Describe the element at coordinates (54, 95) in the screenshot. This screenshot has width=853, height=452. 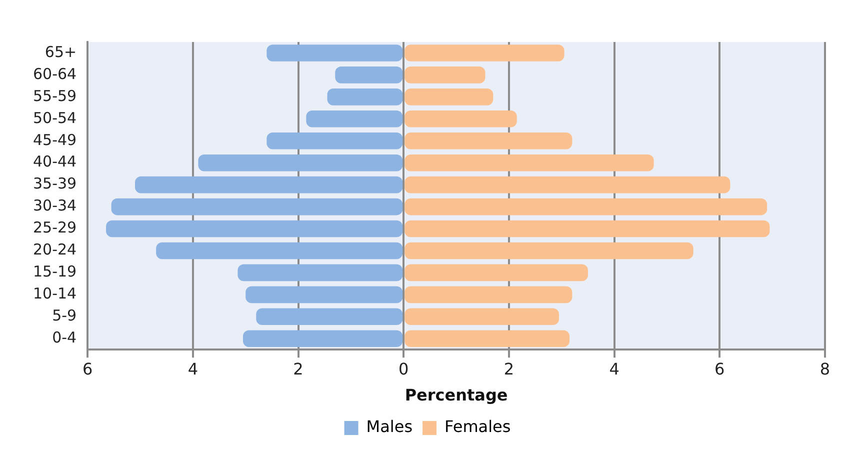
I see `y-tick-label: 55-59` at that location.